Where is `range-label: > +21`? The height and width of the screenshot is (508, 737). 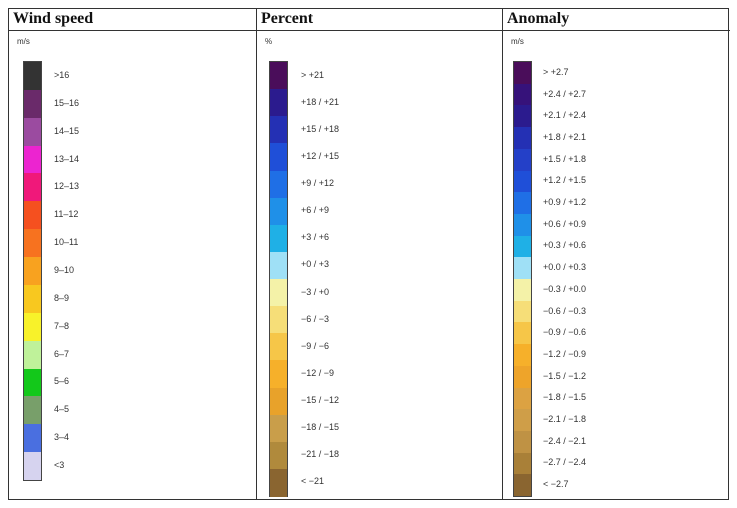 range-label: > +21 is located at coordinates (313, 74).